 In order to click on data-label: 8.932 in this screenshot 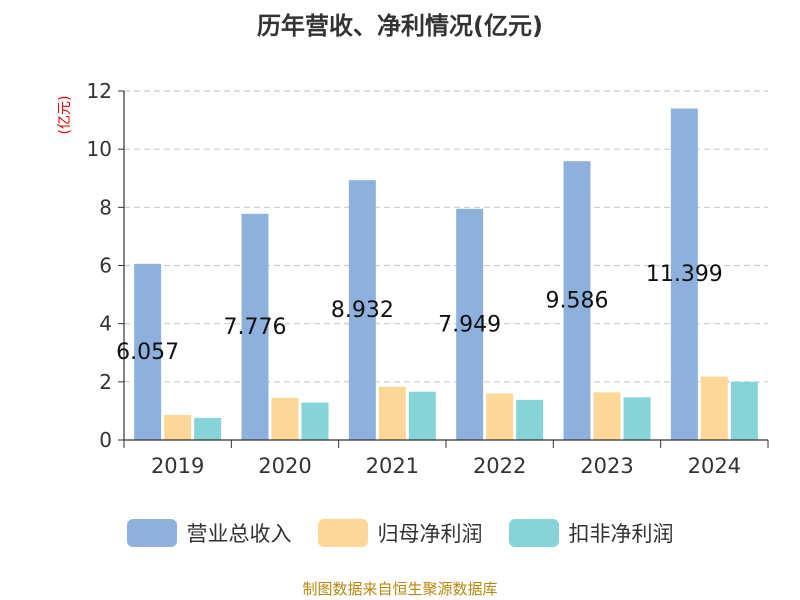, I will do `click(362, 310)`.